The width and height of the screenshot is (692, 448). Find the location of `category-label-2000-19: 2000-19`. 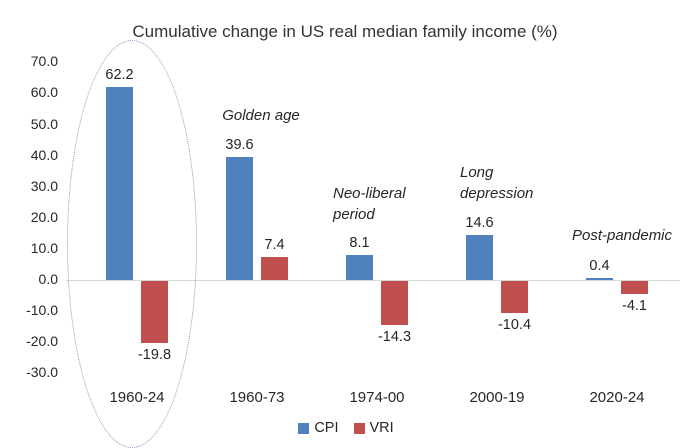

category-label-2000-19: 2000-19 is located at coordinates (497, 397).